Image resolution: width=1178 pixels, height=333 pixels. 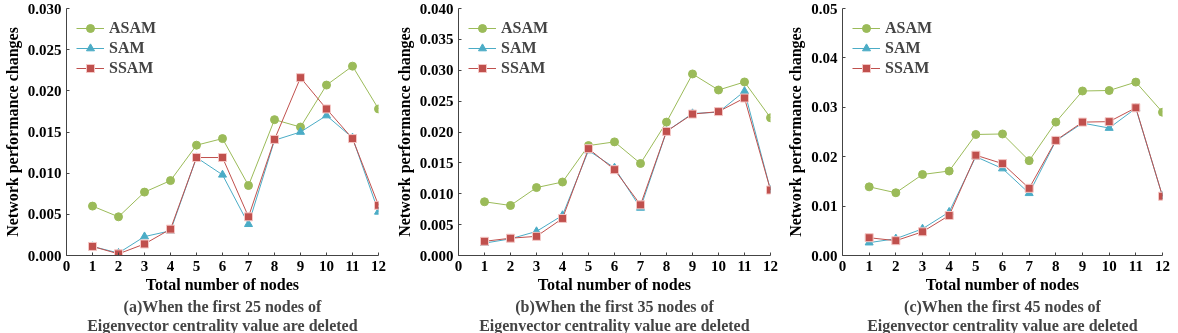 What do you see at coordinates (824, 206) in the screenshot?
I see `y-tick-label: 0.01` at bounding box center [824, 206].